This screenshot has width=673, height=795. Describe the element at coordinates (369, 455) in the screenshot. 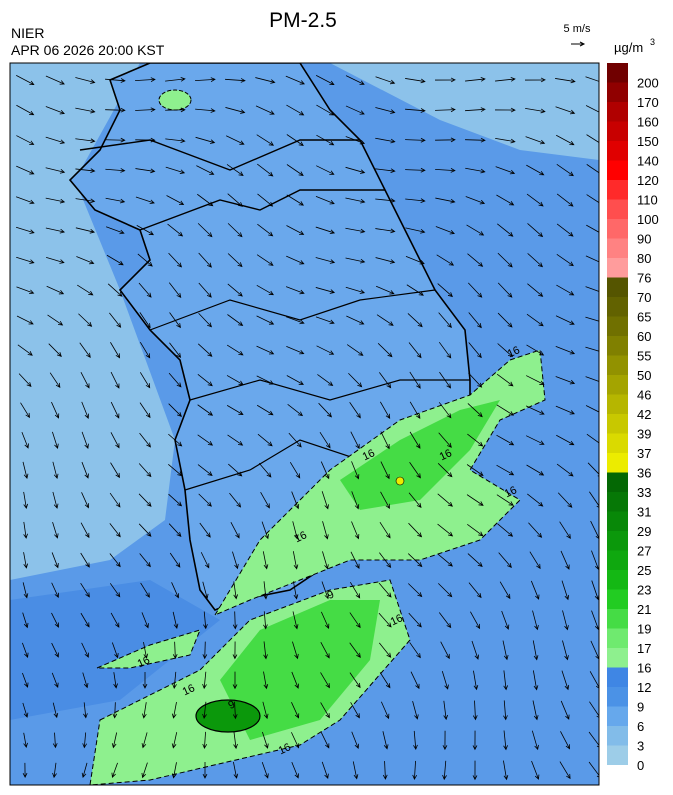

I see `contour-label: 16` at that location.